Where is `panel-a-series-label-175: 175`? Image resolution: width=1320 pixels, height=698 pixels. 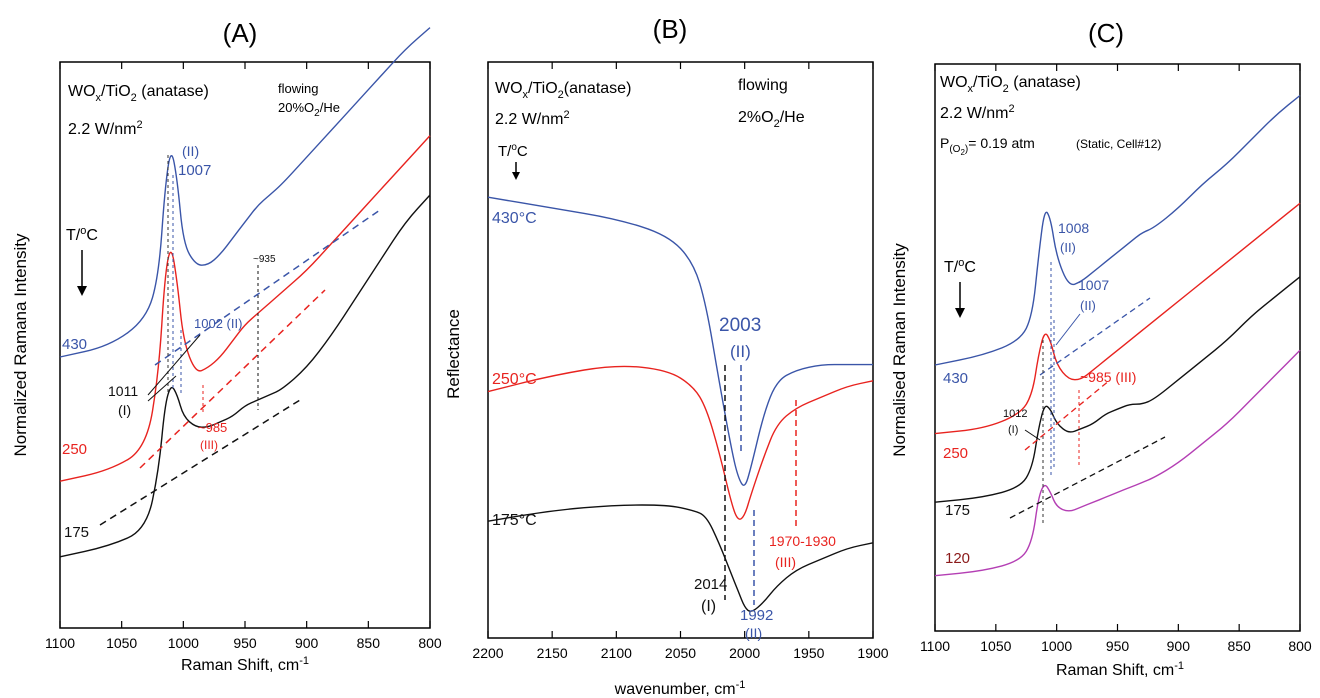
panel-a-series-label-175: 175 is located at coordinates (76, 532).